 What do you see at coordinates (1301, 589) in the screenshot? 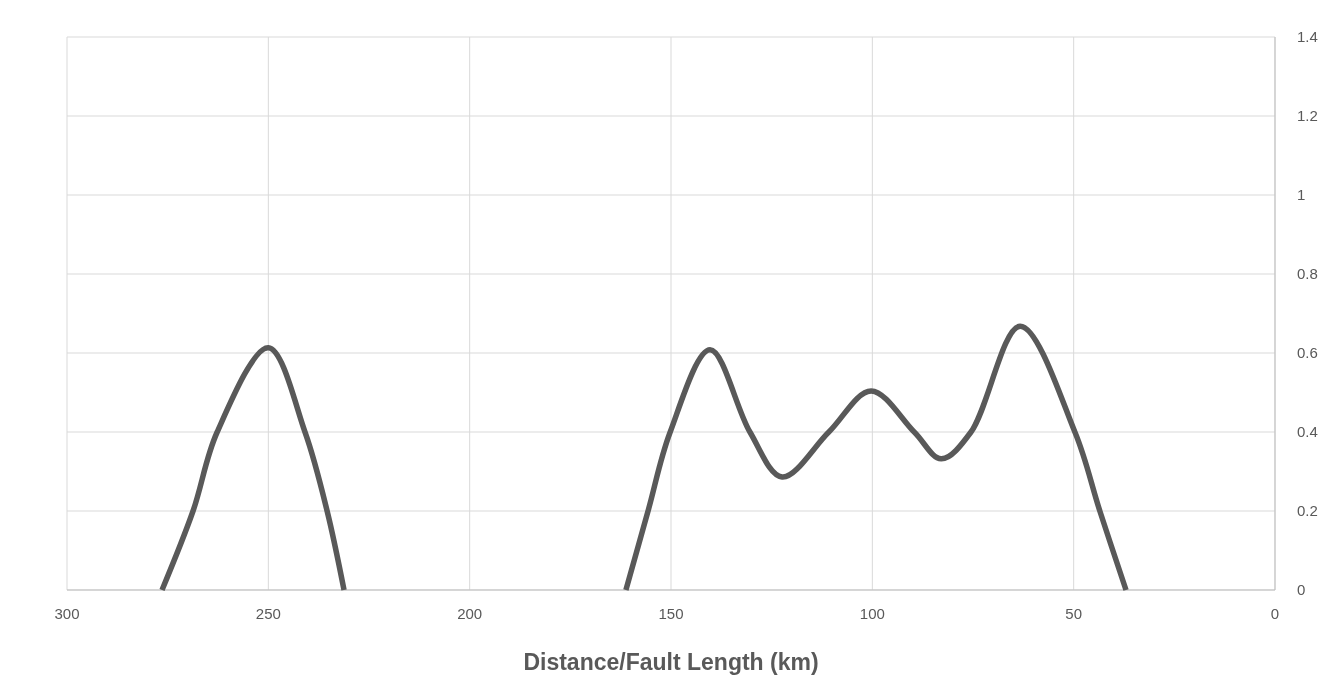
I see `y-tick-label: 0` at bounding box center [1301, 589].